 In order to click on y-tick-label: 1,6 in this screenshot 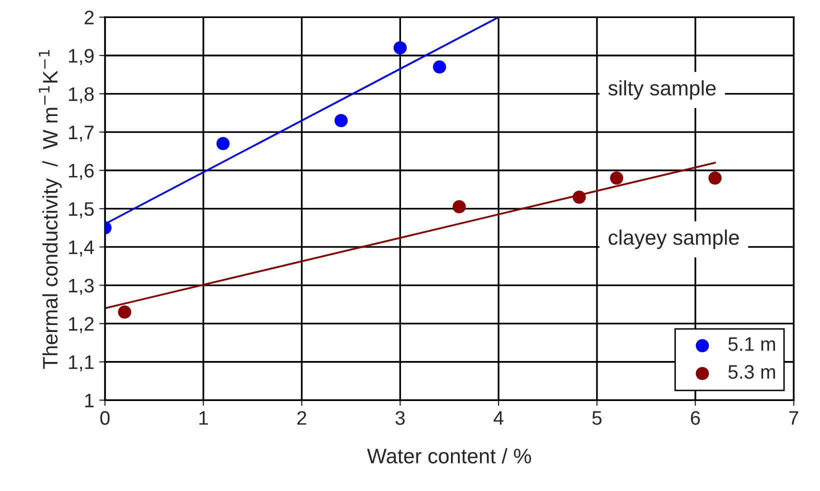, I will do `click(81, 172)`.